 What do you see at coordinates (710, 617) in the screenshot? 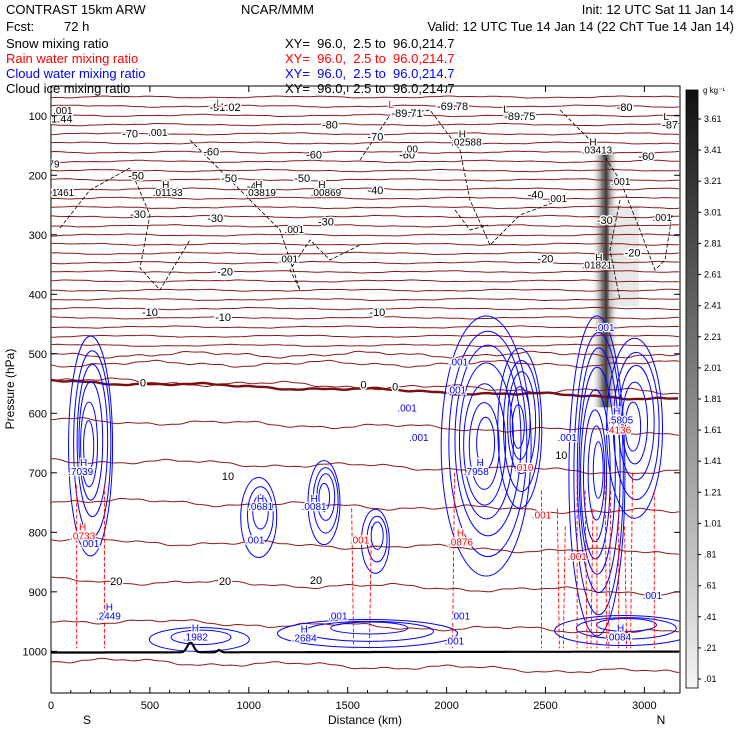
I see `colorbar-label: .41` at bounding box center [710, 617].